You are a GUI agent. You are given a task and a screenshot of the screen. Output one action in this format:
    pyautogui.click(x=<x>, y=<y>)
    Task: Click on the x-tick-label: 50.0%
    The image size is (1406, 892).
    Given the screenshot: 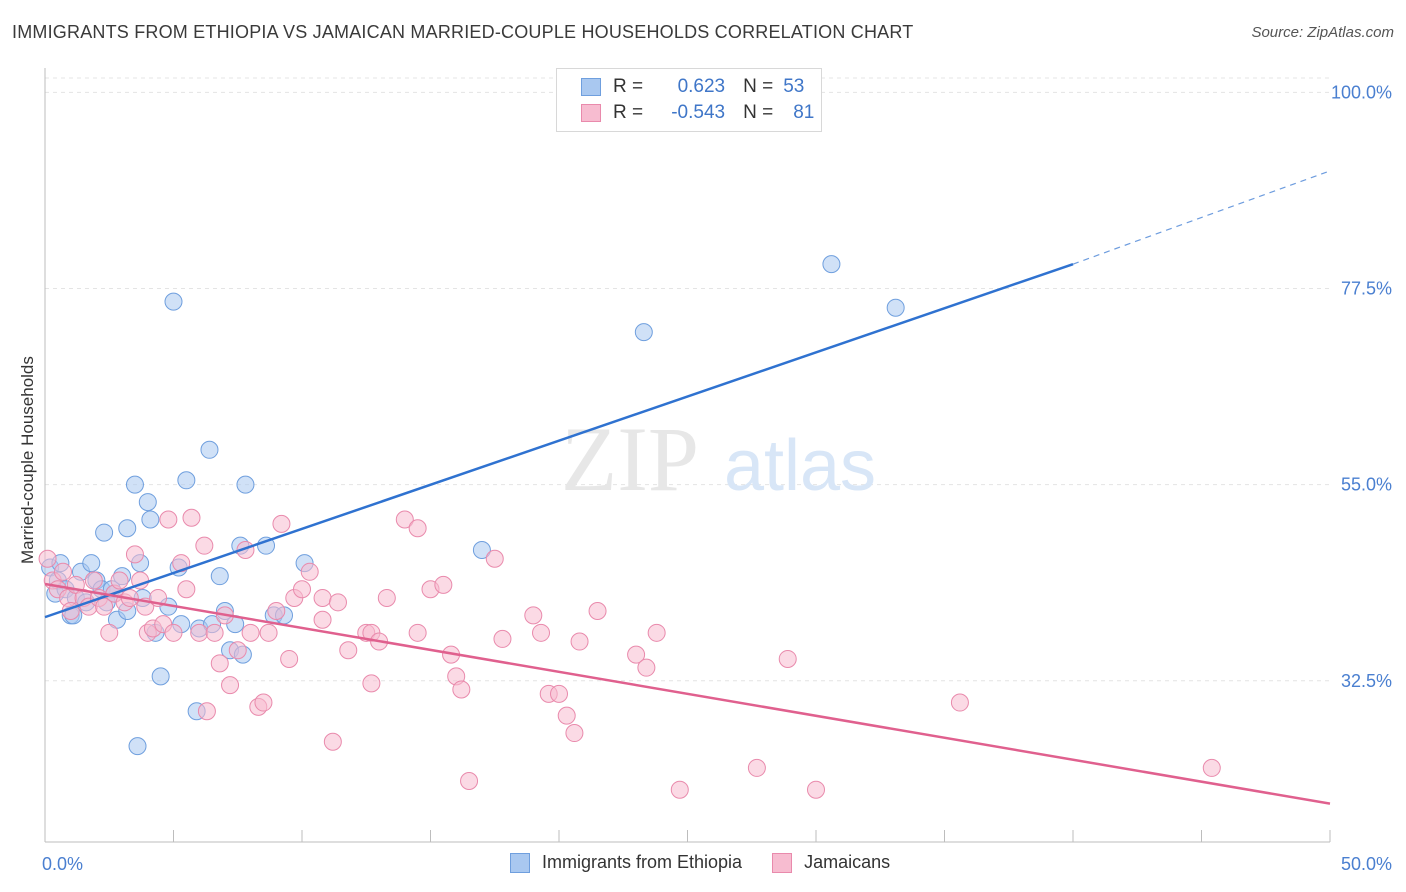 What is the action you would take?
    pyautogui.click(x=1366, y=864)
    